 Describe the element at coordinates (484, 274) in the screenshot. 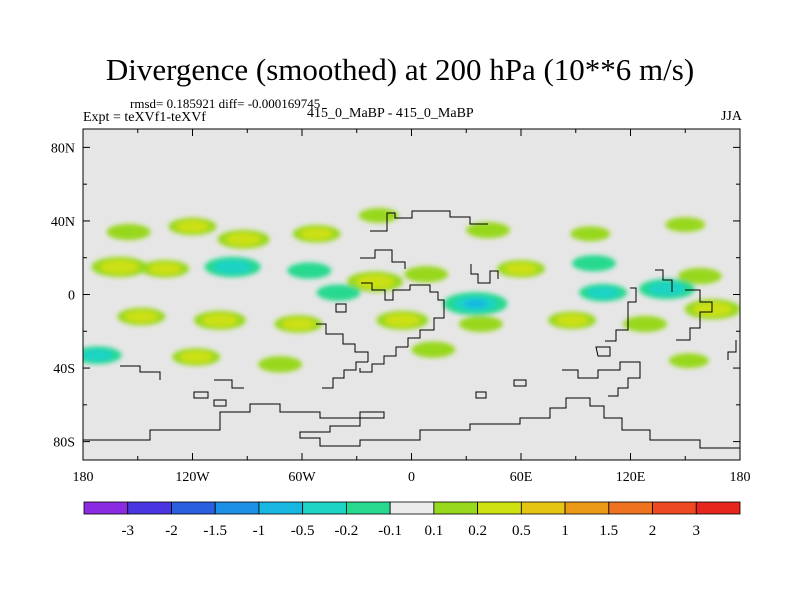

I see `coastline-middle-east` at that location.